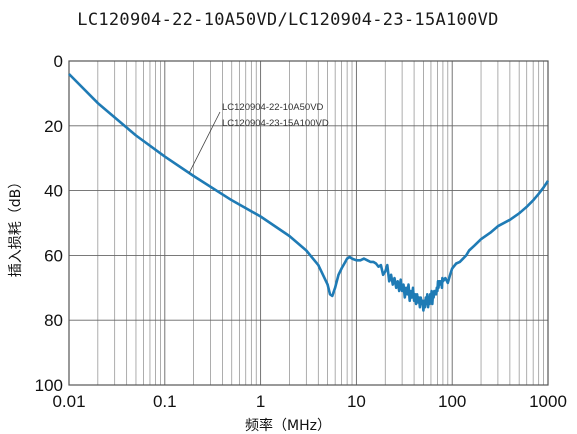 Image resolution: width=577 pixels, height=434 pixels. I want to click on x-tick-label: 0.1, so click(165, 401).